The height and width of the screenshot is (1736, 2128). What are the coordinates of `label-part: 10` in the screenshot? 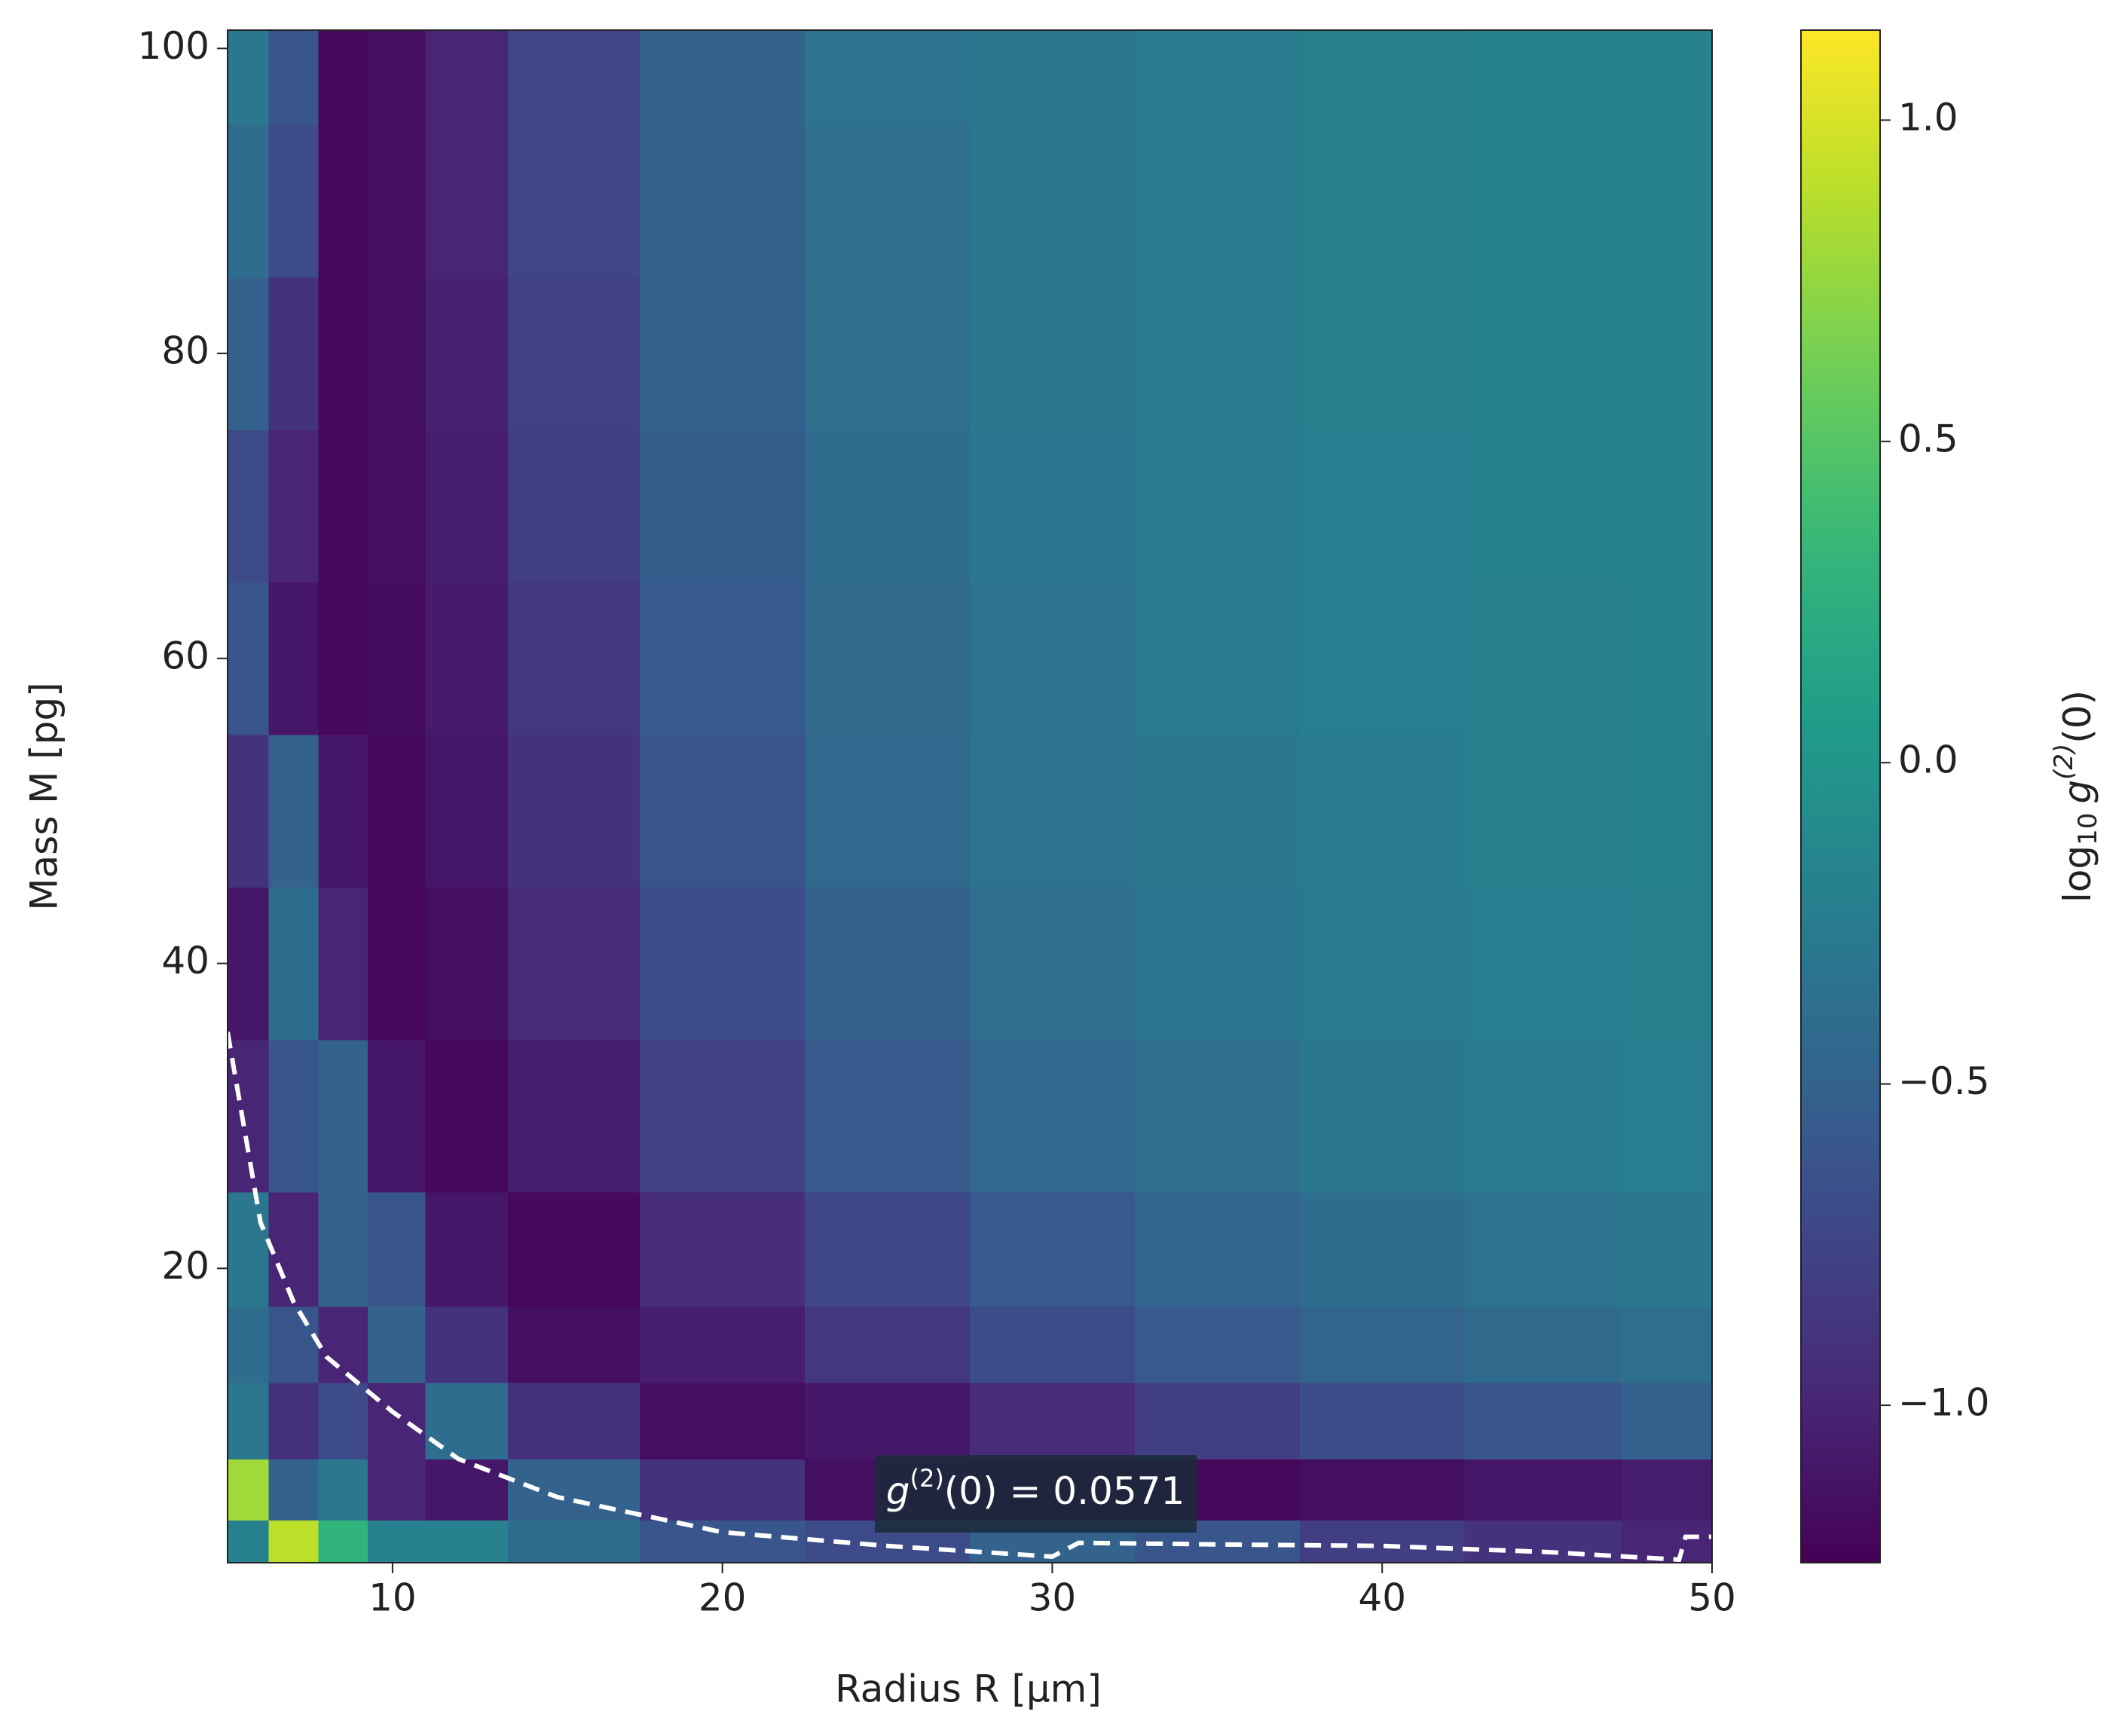 It's located at (2088, 829).